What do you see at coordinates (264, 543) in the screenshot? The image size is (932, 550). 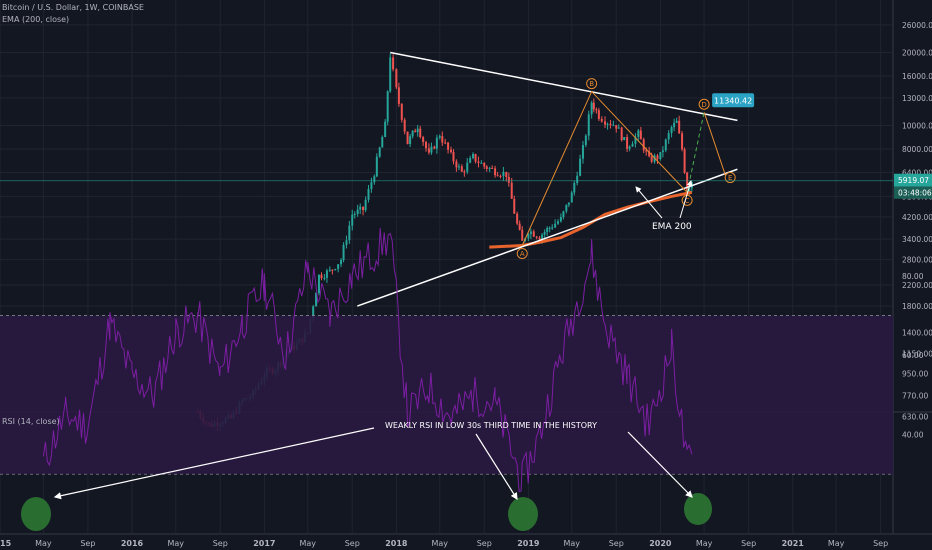 I see `time-tick-6: 2017` at bounding box center [264, 543].